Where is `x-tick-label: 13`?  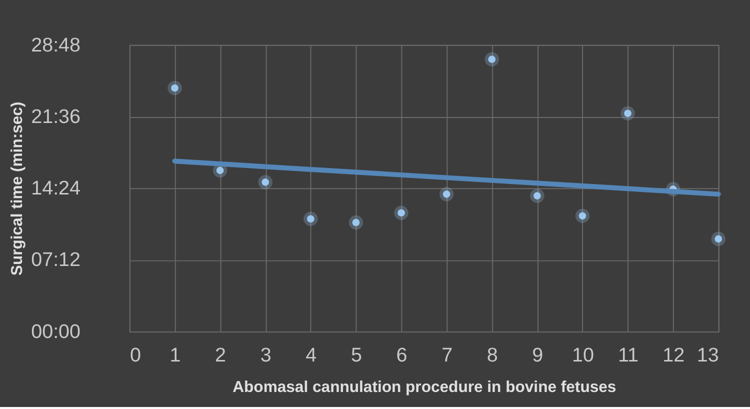
x-tick-label: 13 is located at coordinates (707, 355).